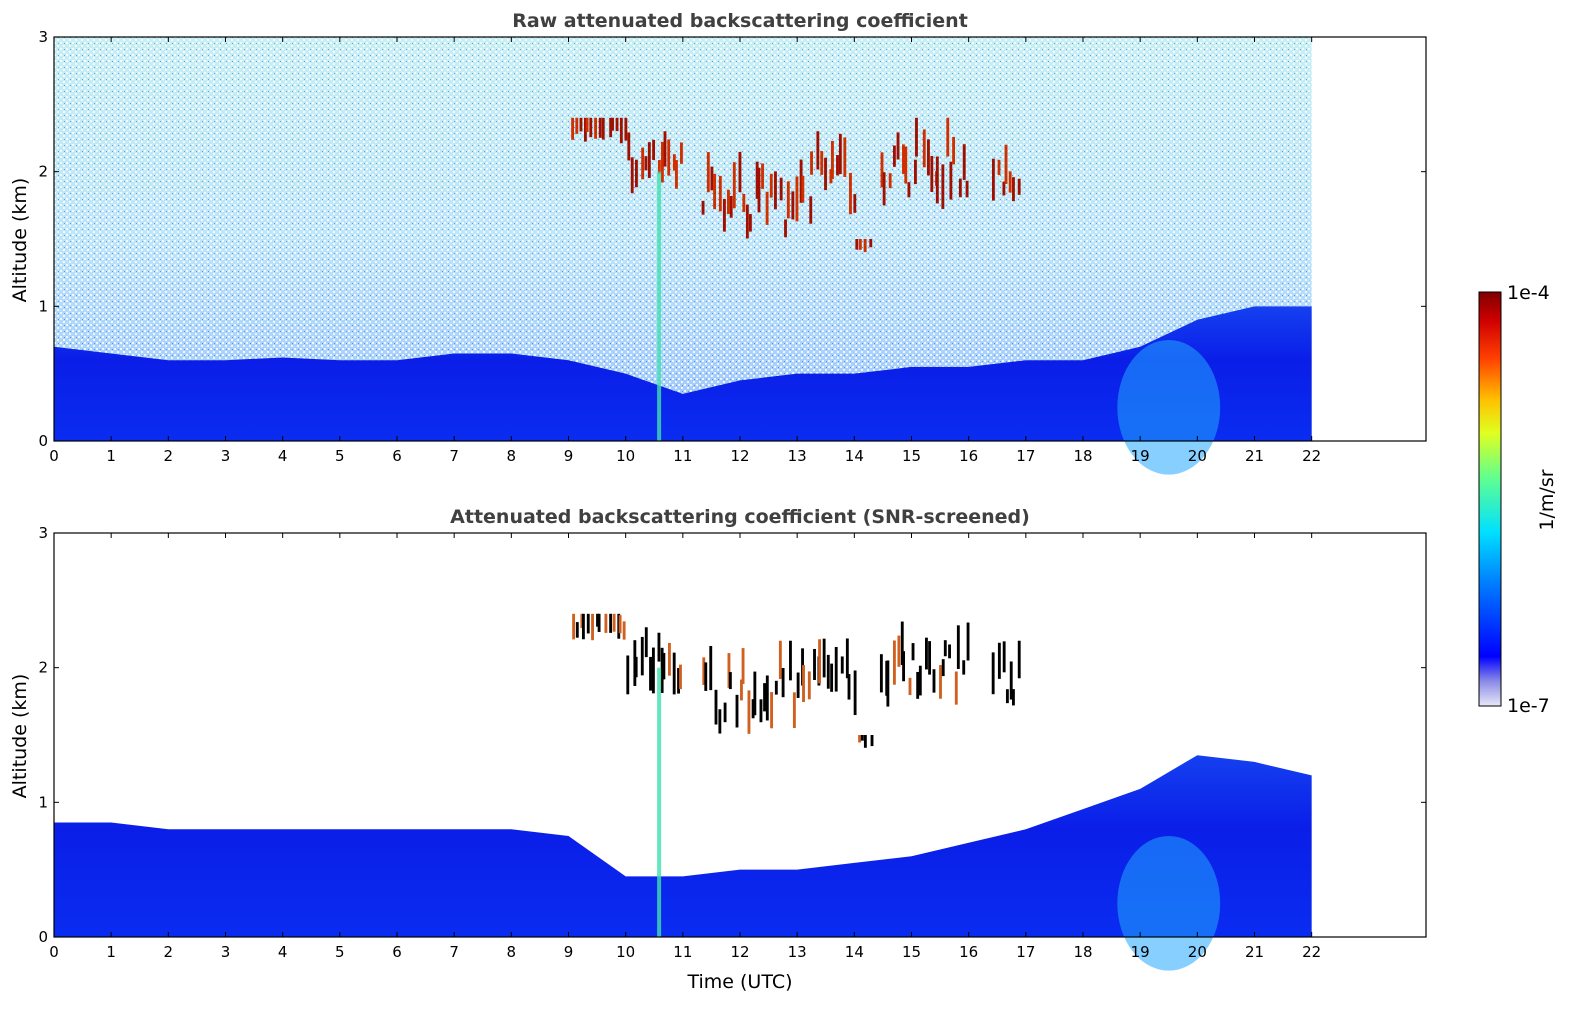 Image resolution: width=1595 pixels, height=1020 pixels. What do you see at coordinates (1140, 456) in the screenshot?
I see `x-tick-label: 19` at bounding box center [1140, 456].